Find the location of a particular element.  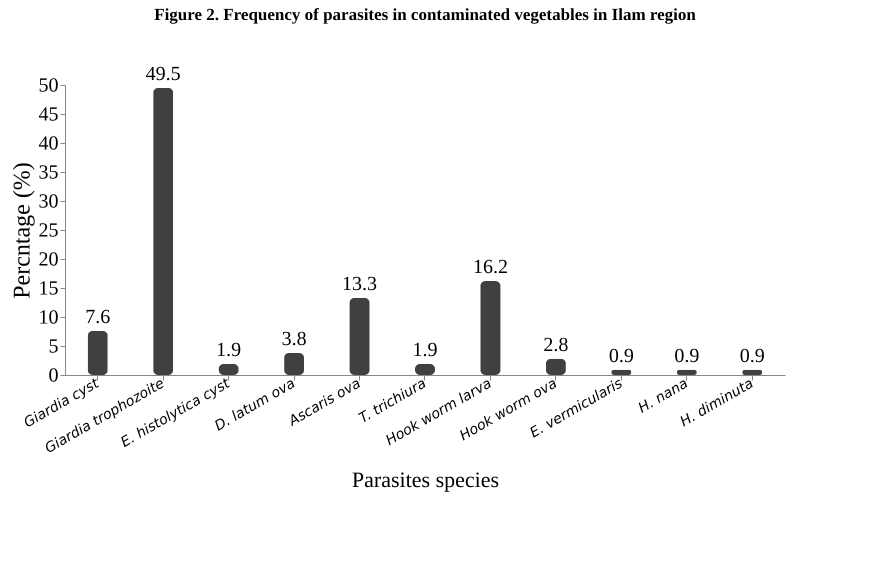

y-tick-label: 5 is located at coordinates (53, 347).